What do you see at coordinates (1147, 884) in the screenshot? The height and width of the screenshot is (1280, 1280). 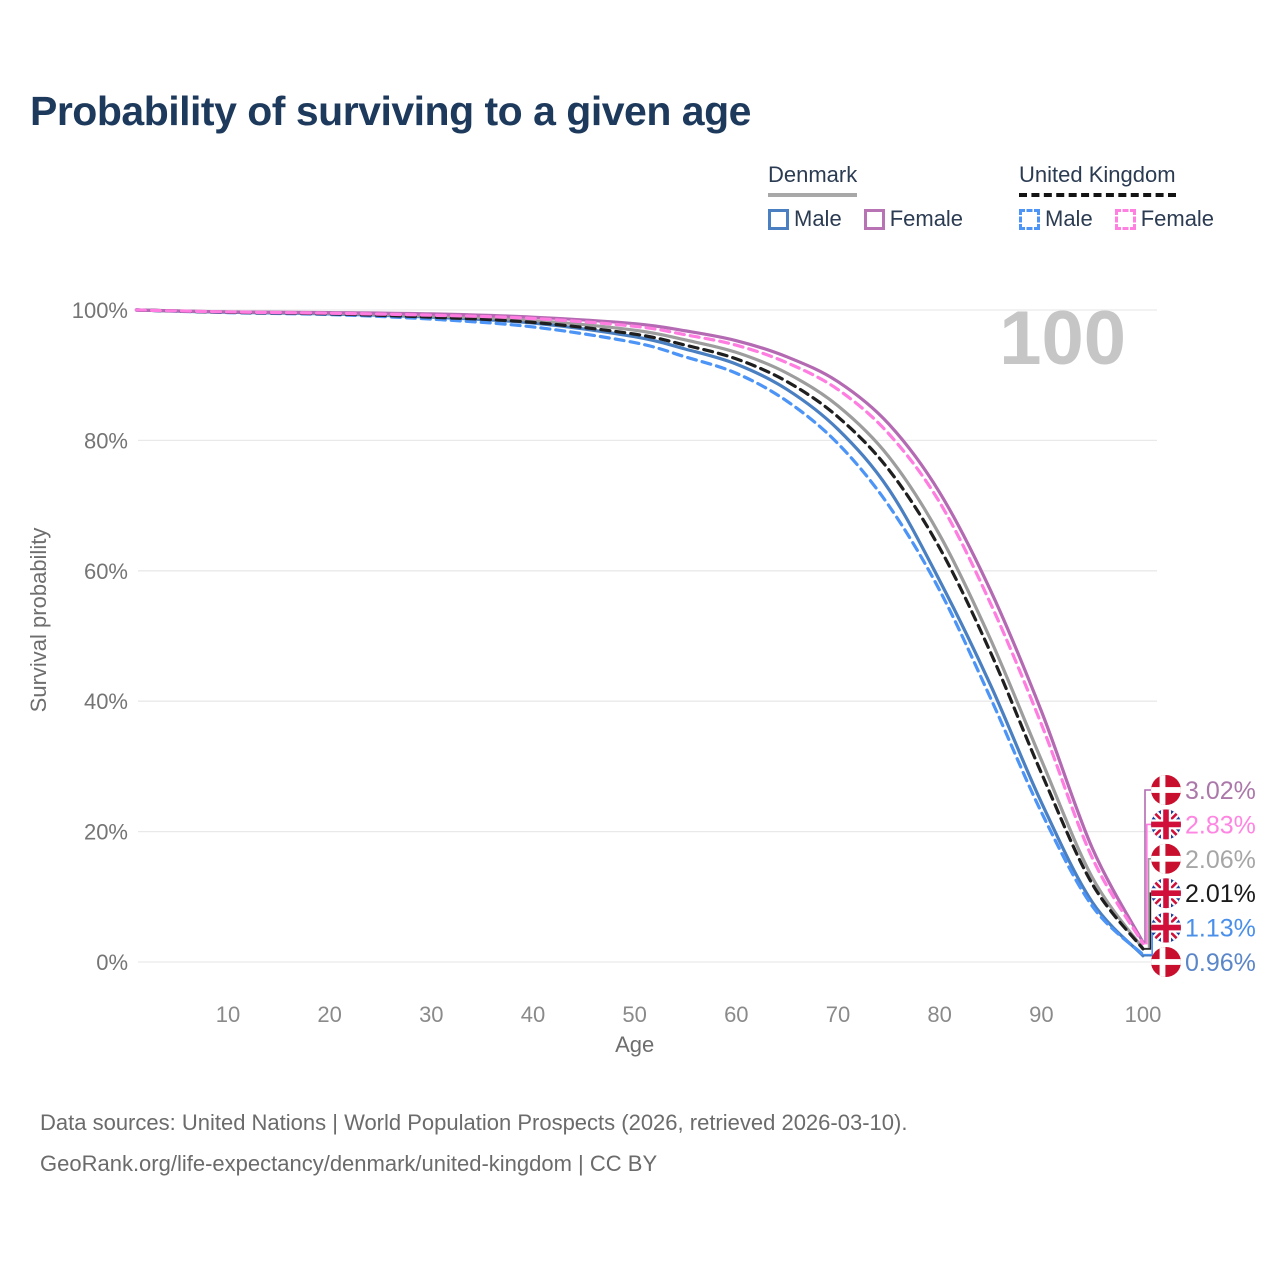 I see `leader-line-united-kingdom-female` at bounding box center [1147, 884].